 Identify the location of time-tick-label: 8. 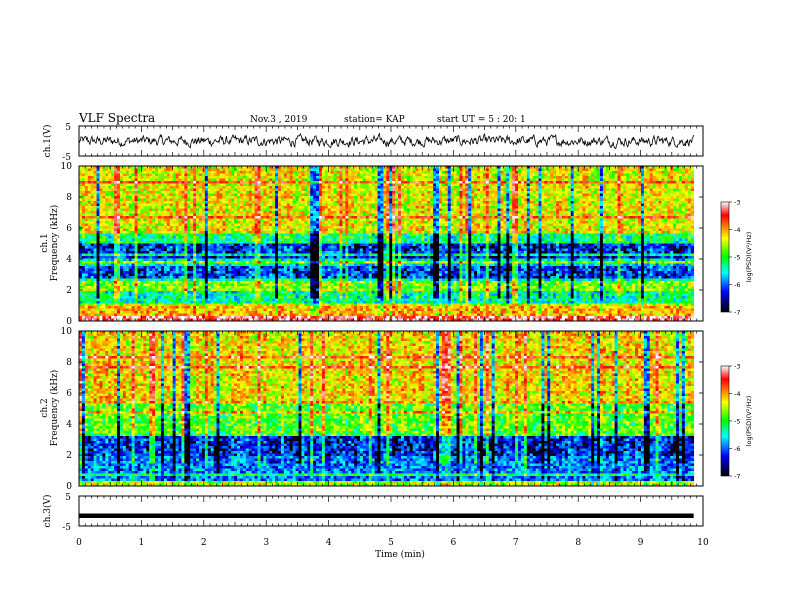
(578, 543).